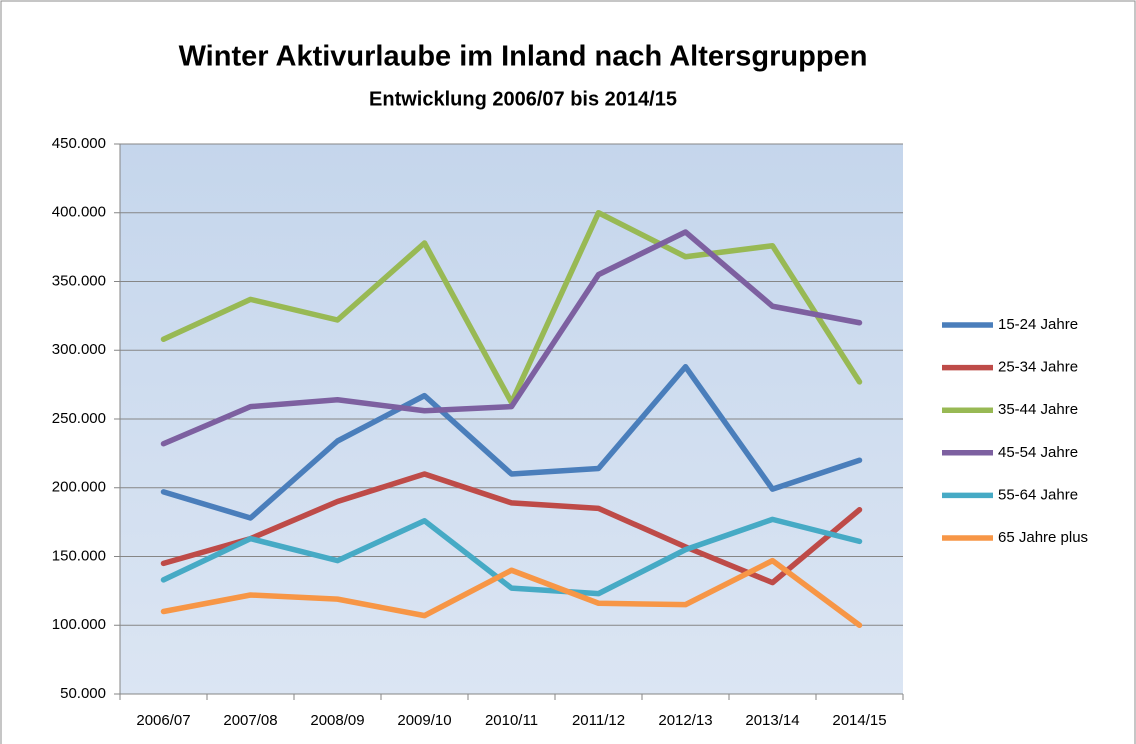  What do you see at coordinates (79, 349) in the screenshot?
I see `y-tick-label: 300.000` at bounding box center [79, 349].